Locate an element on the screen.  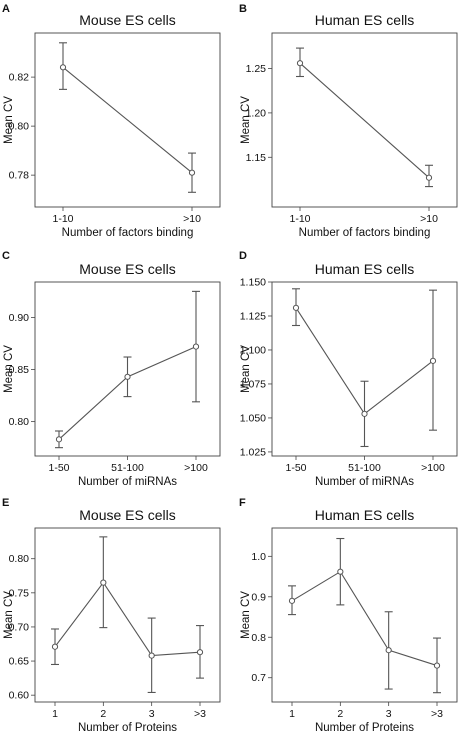
panel-letter: F is located at coordinates (242, 503).